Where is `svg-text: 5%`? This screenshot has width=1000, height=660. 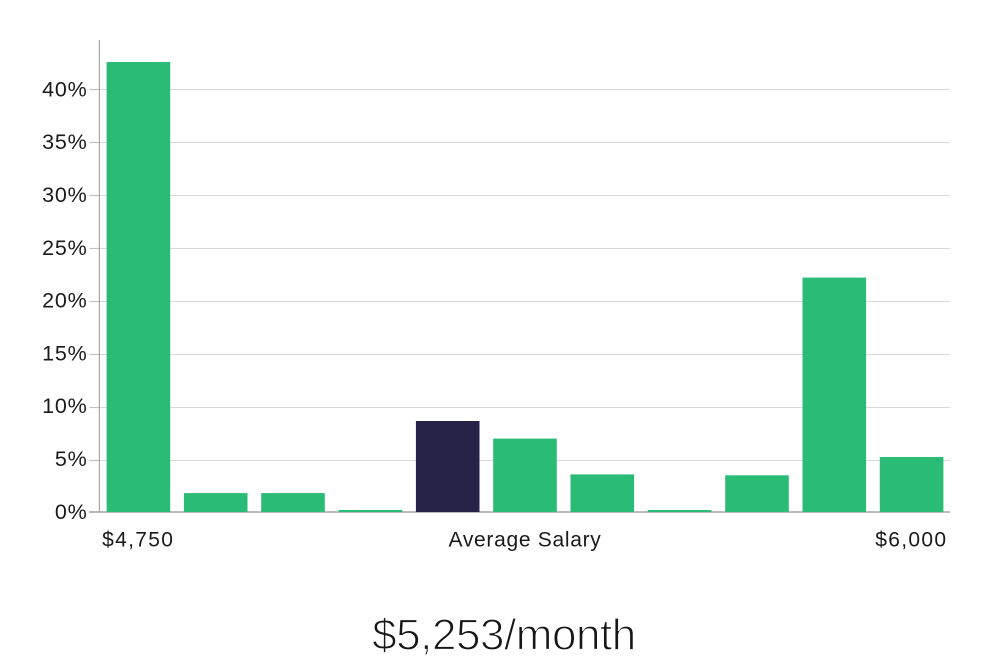 svg-text: 5% is located at coordinates (71, 459).